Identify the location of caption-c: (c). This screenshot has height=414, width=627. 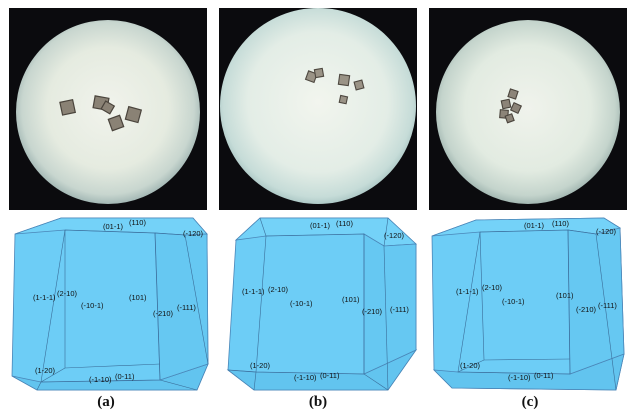
(530, 402).